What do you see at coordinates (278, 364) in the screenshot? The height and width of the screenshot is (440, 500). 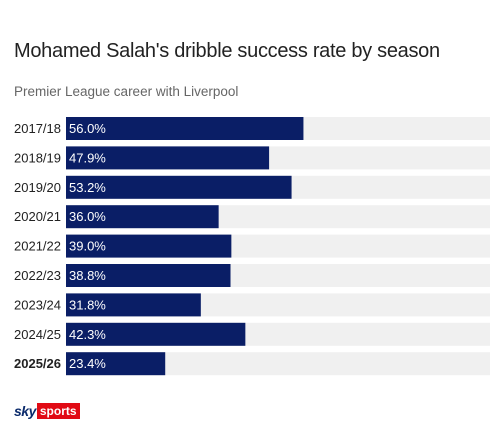 I see `bar-track` at bounding box center [278, 364].